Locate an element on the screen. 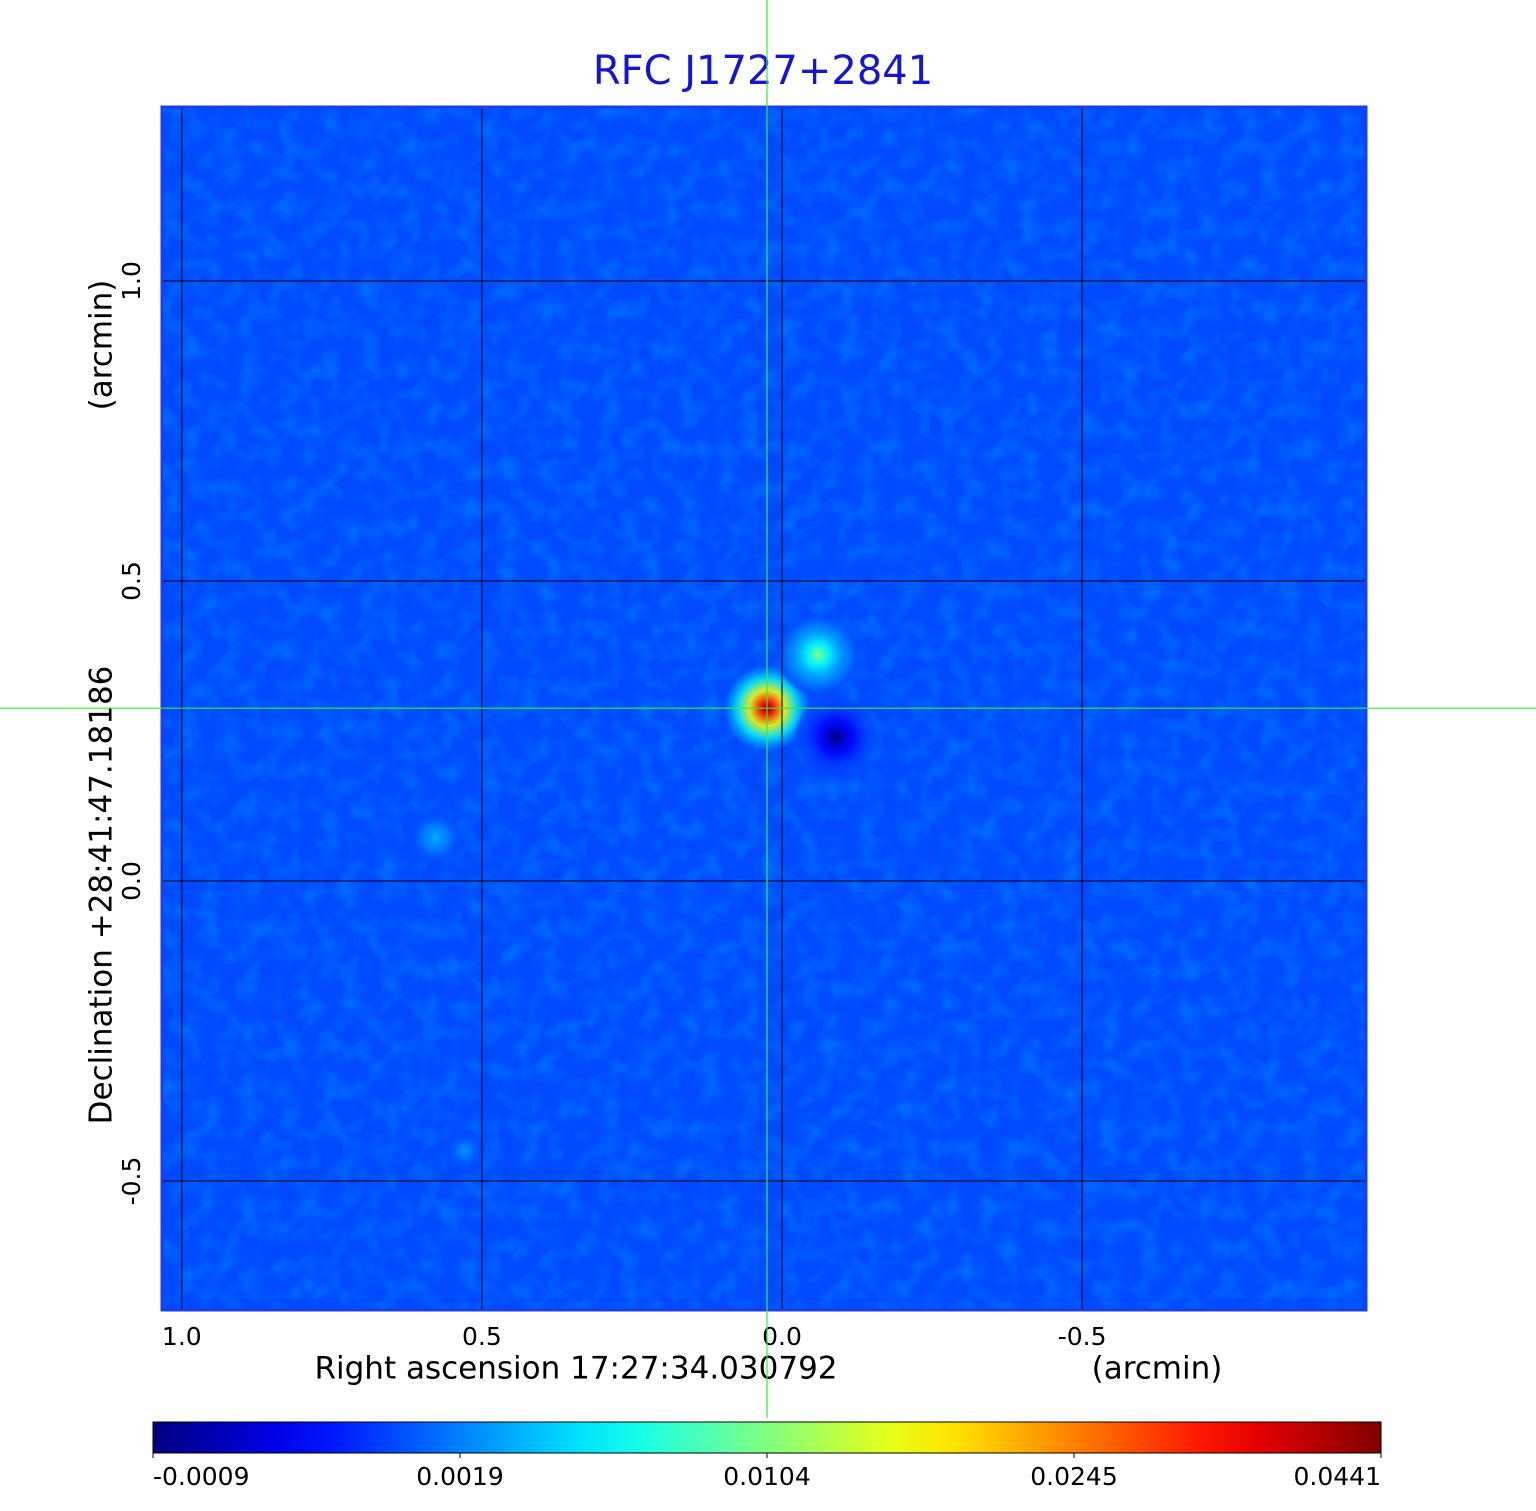  colorbar-tick-label: -0.0009 is located at coordinates (201, 1476).